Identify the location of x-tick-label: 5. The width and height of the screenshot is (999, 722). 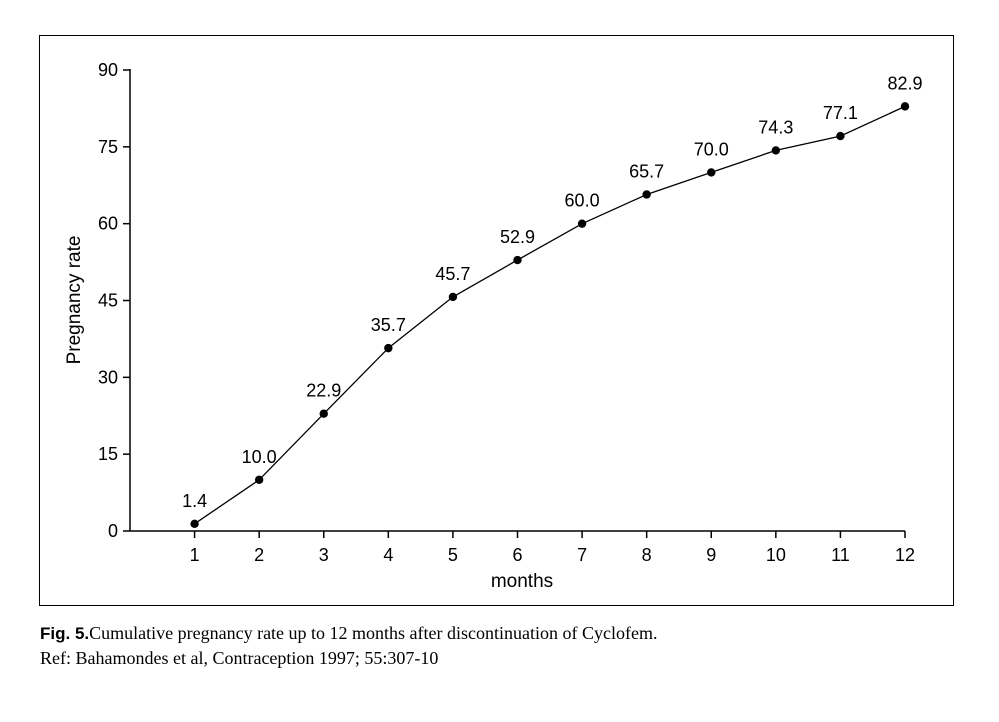
(453, 555).